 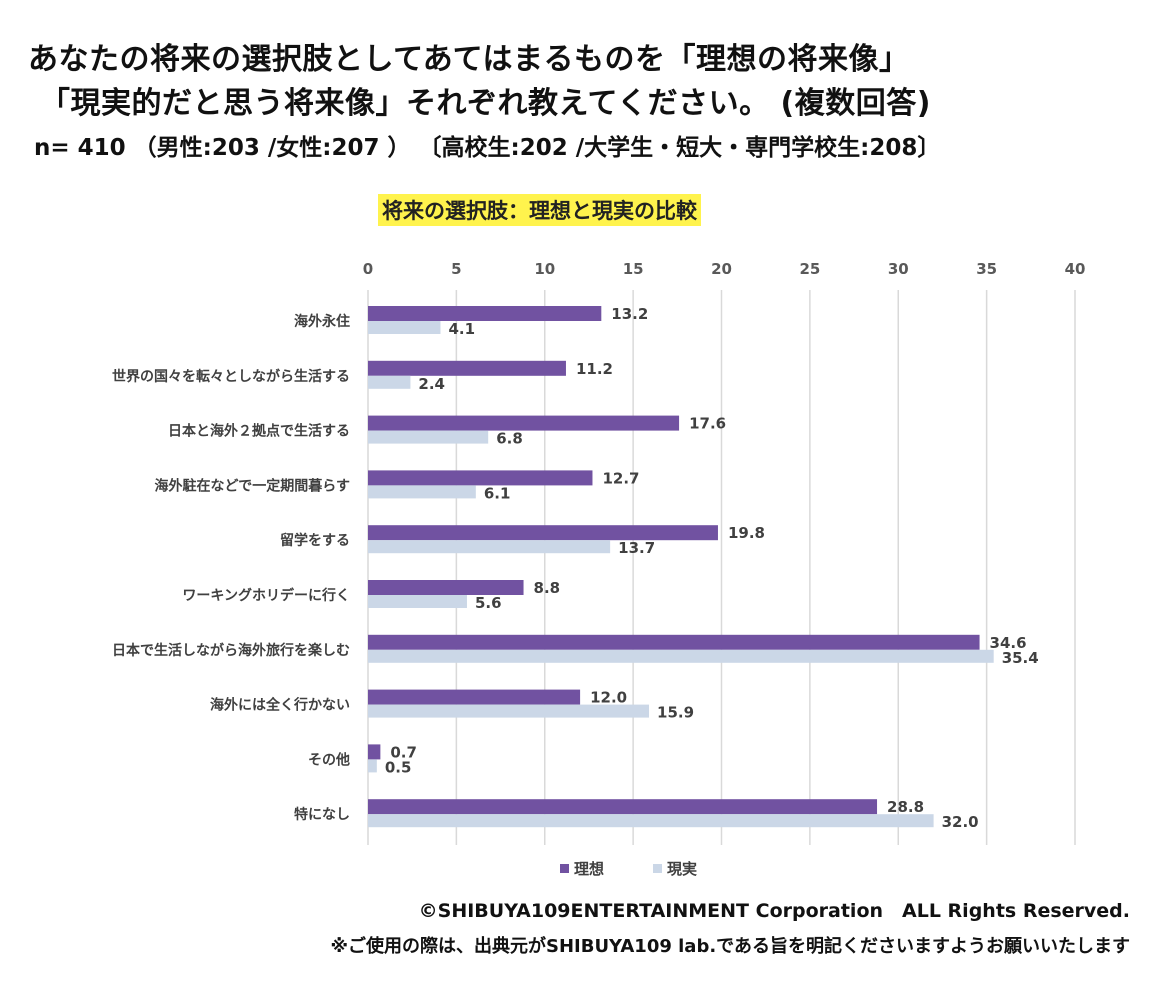 What do you see at coordinates (431, 384) in the screenshot?
I see `data-label: 2.4` at bounding box center [431, 384].